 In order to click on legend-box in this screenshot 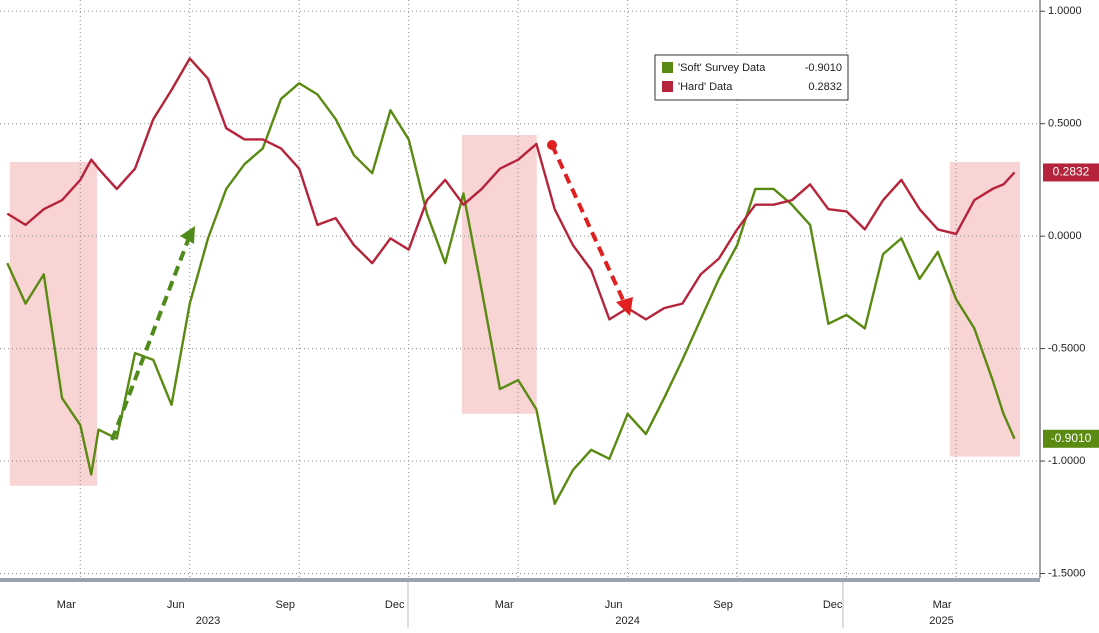, I will do `click(751, 77)`.